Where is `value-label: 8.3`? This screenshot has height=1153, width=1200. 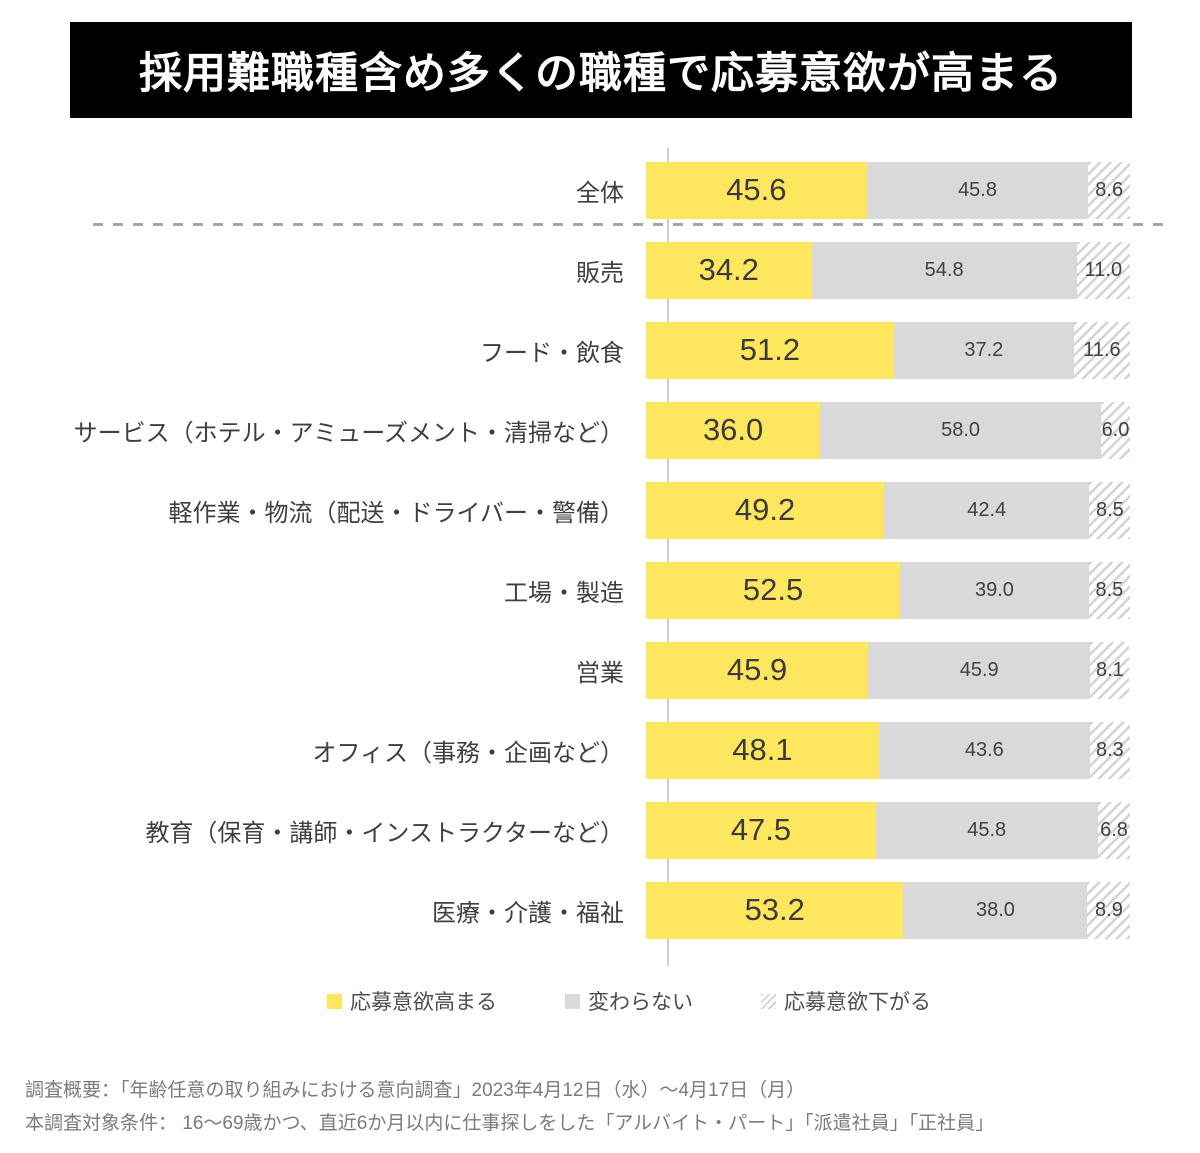
value-label: 8.3 is located at coordinates (1109, 749).